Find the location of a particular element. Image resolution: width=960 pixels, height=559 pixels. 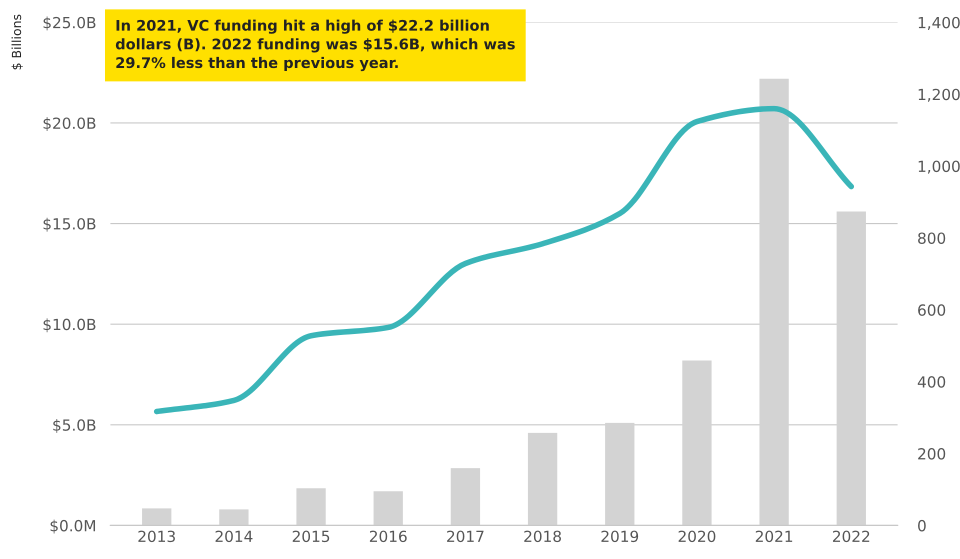

y-tick-label: $20.0B is located at coordinates (70, 124).